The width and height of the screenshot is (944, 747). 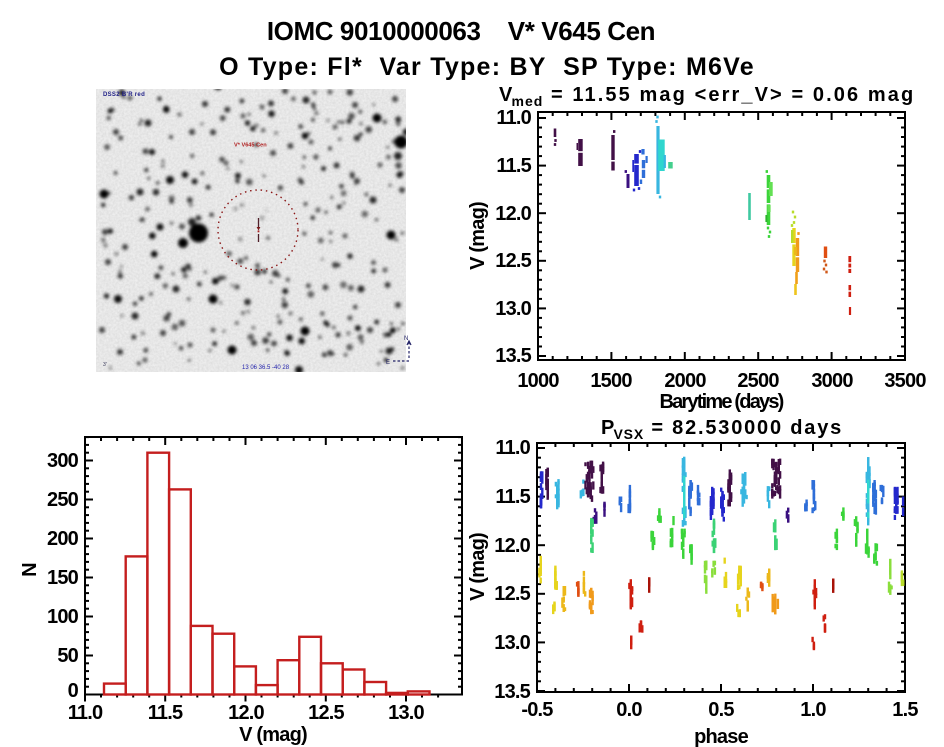 What do you see at coordinates (67, 656) in the screenshot?
I see `svg-text: 50` at bounding box center [67, 656].